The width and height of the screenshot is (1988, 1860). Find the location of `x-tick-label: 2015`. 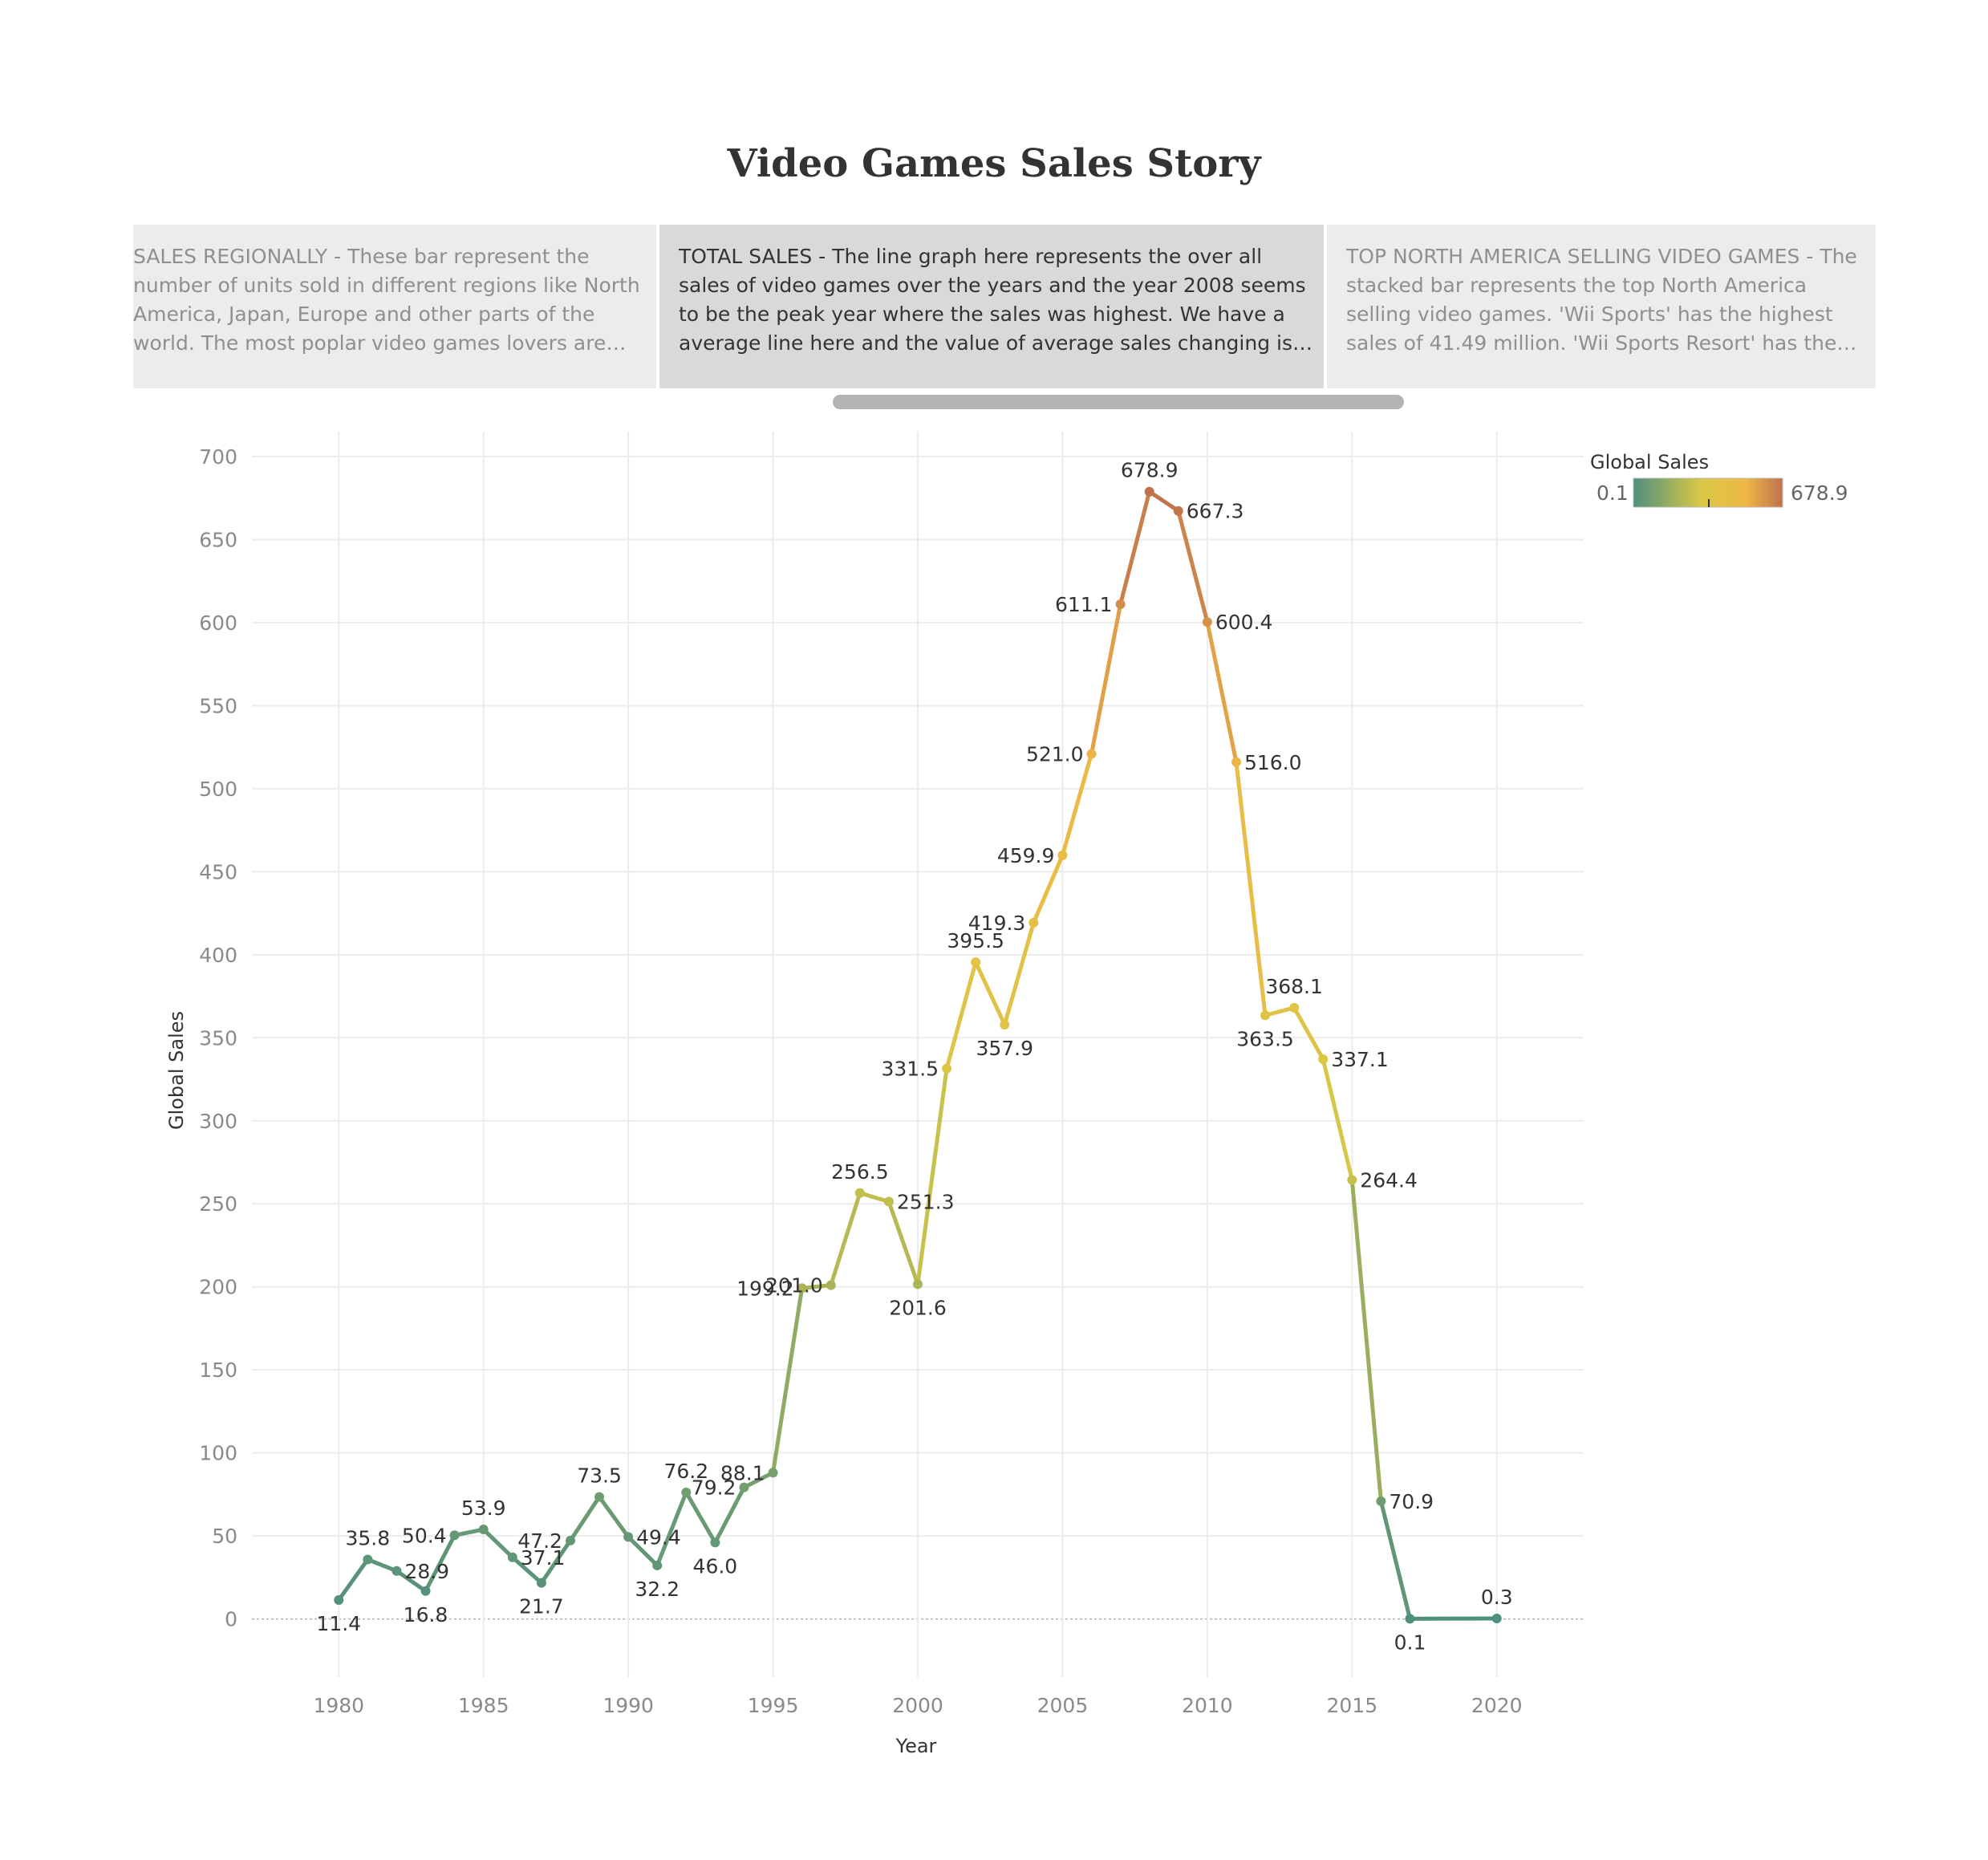

x-tick-label: 2015 is located at coordinates (1351, 1706).